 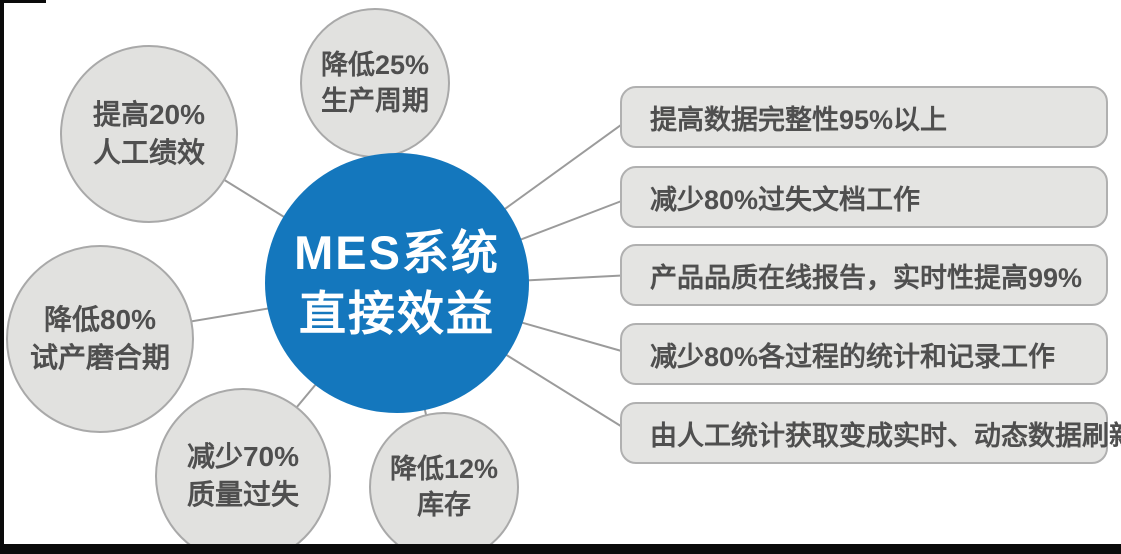 I want to click on benefit-box-quality-report: 产品品质在线报告，实时性提高99%, so click(x=864, y=275).